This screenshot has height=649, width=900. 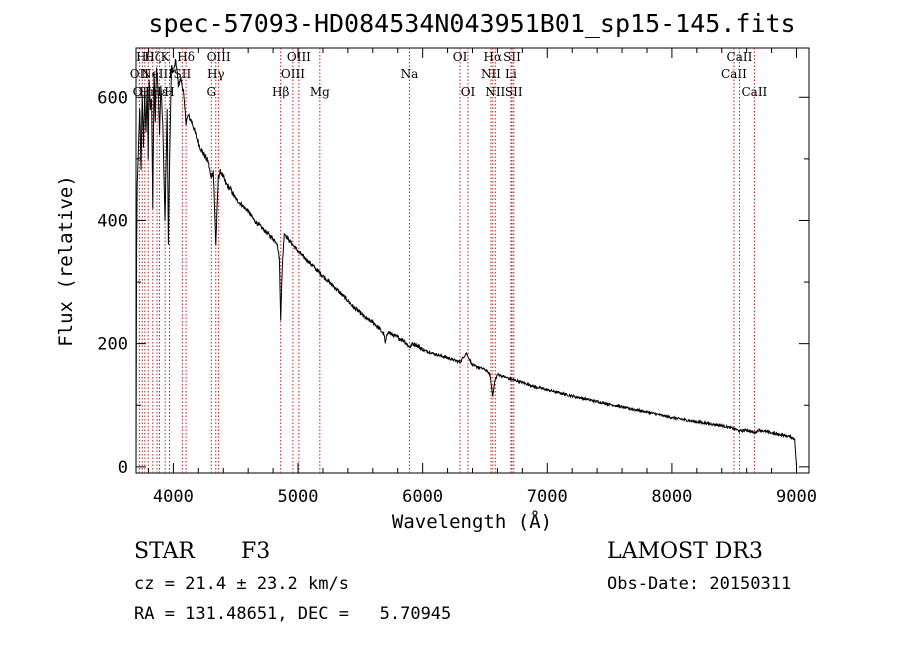 I want to click on x-tick-label-3: 7000, so click(x=547, y=497).